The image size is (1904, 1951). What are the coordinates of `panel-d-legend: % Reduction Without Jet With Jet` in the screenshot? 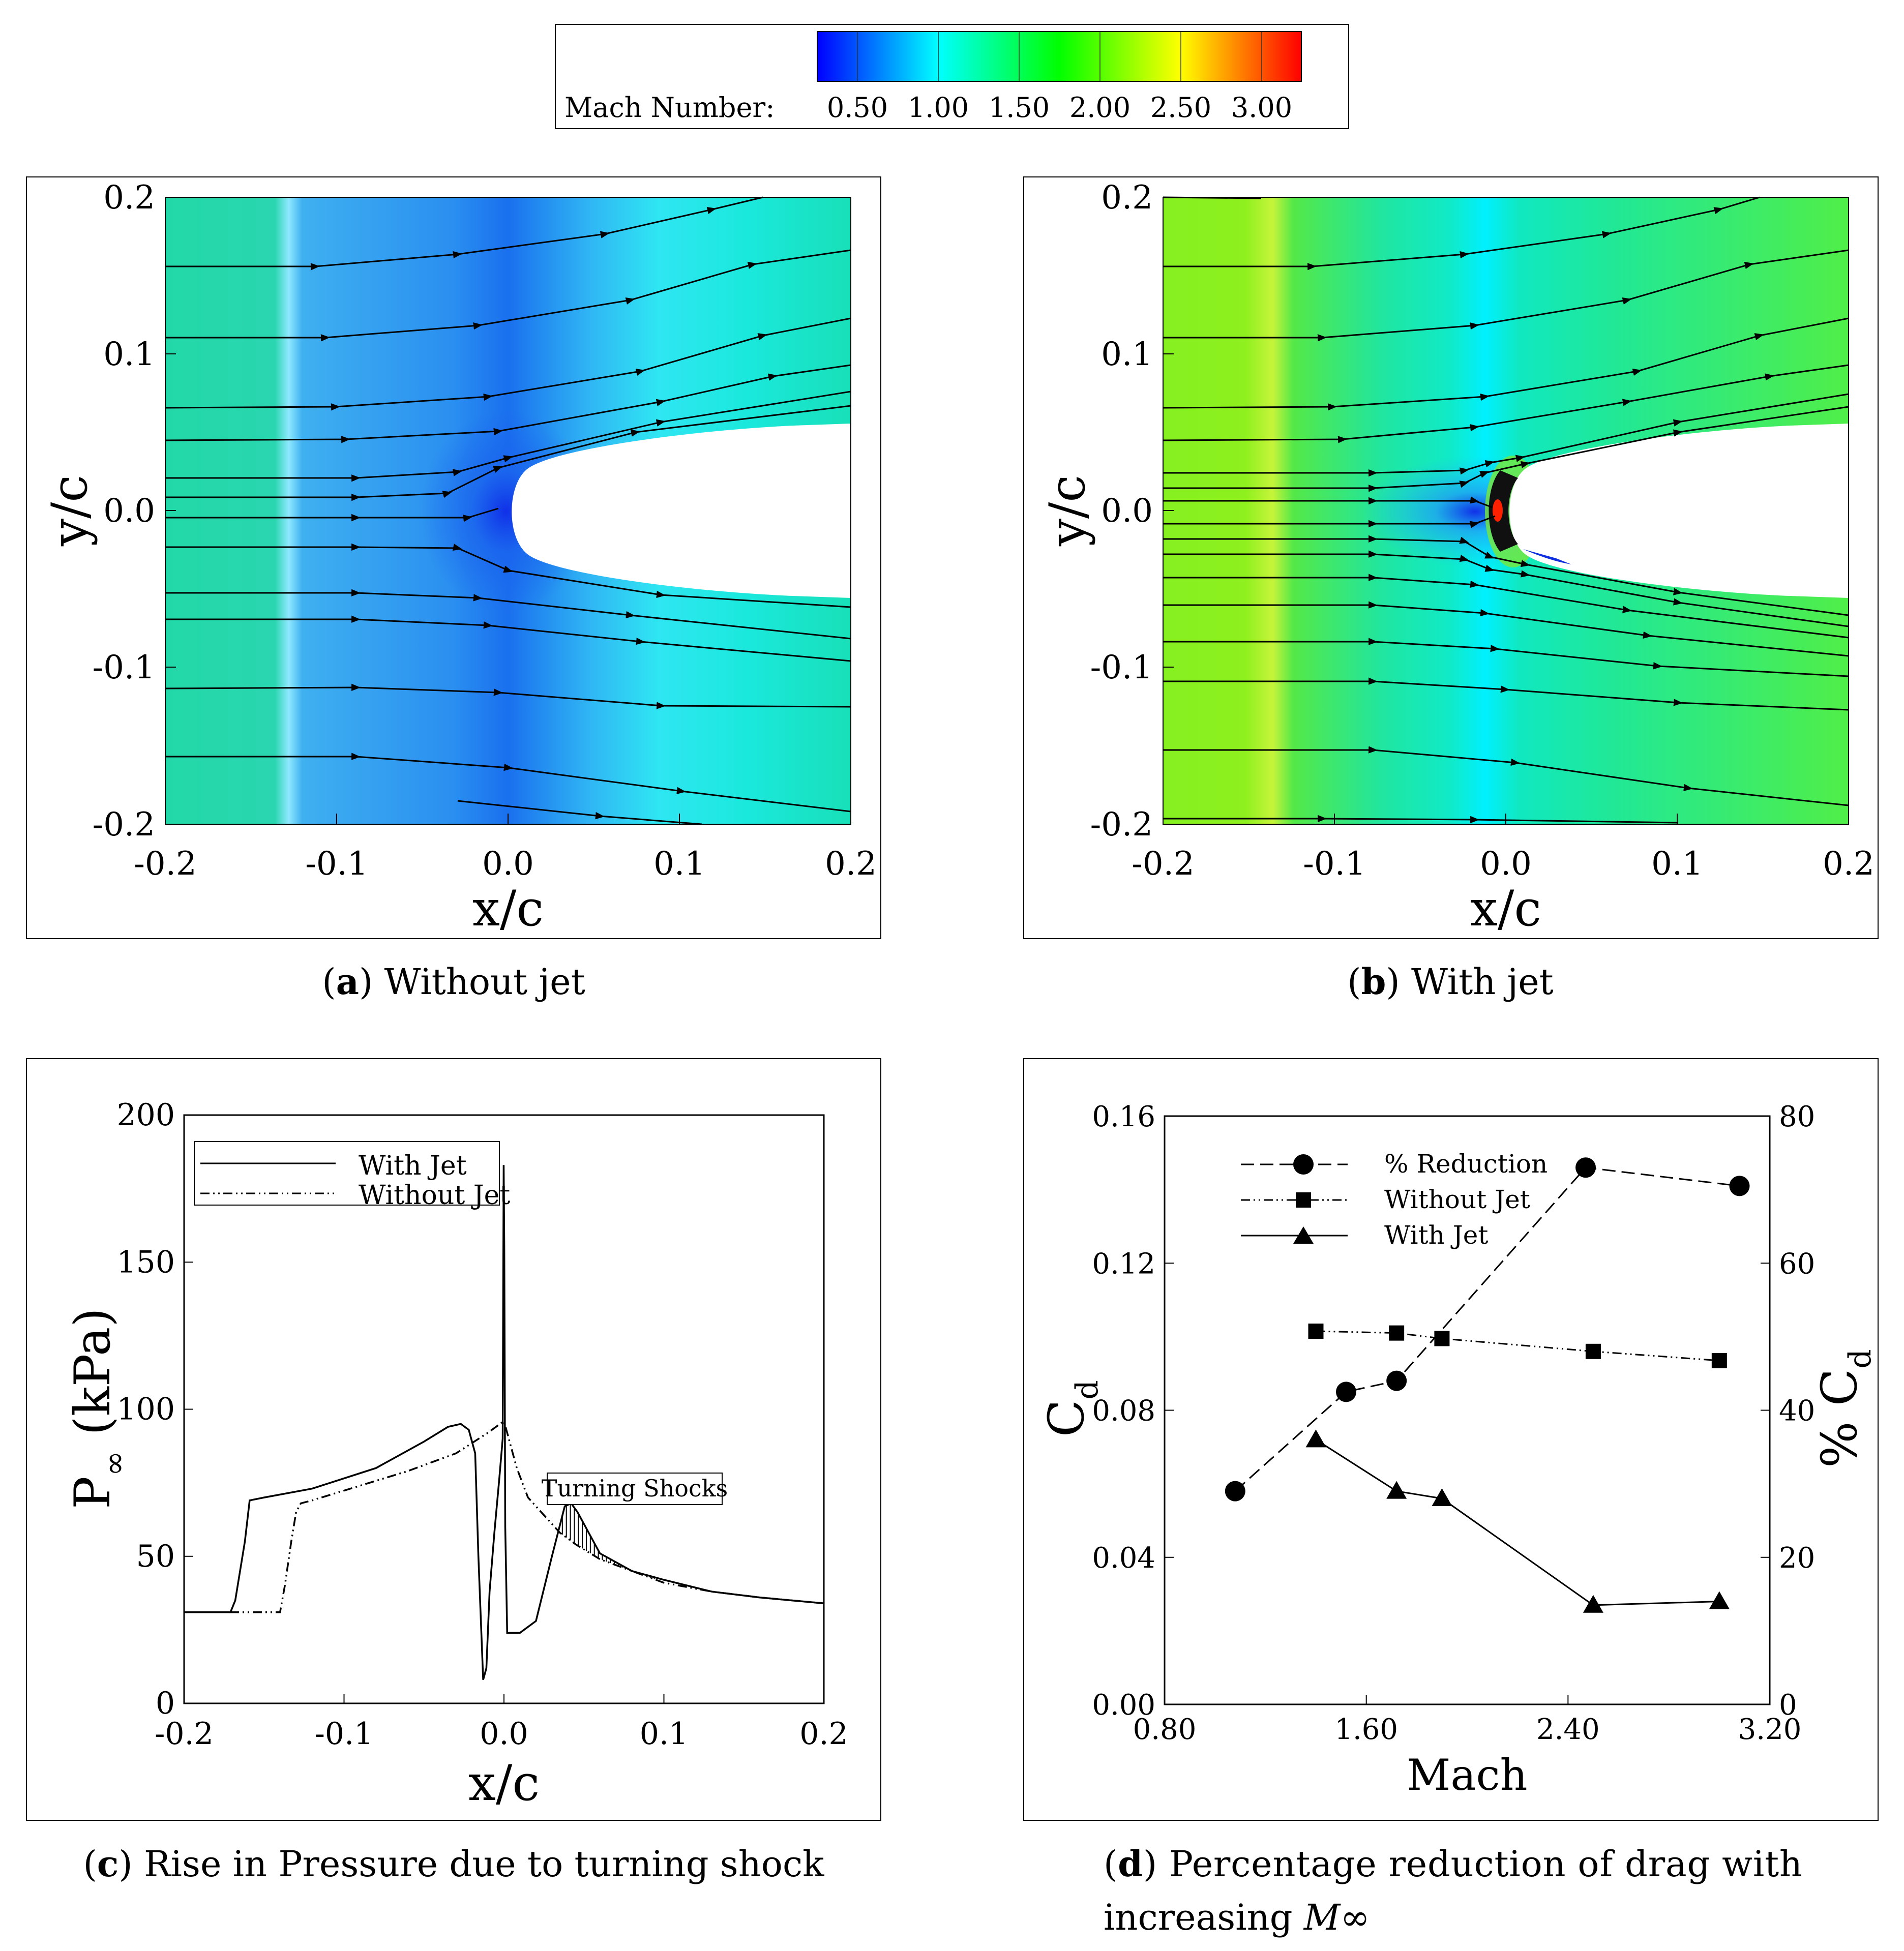 It's located at (1394, 1199).